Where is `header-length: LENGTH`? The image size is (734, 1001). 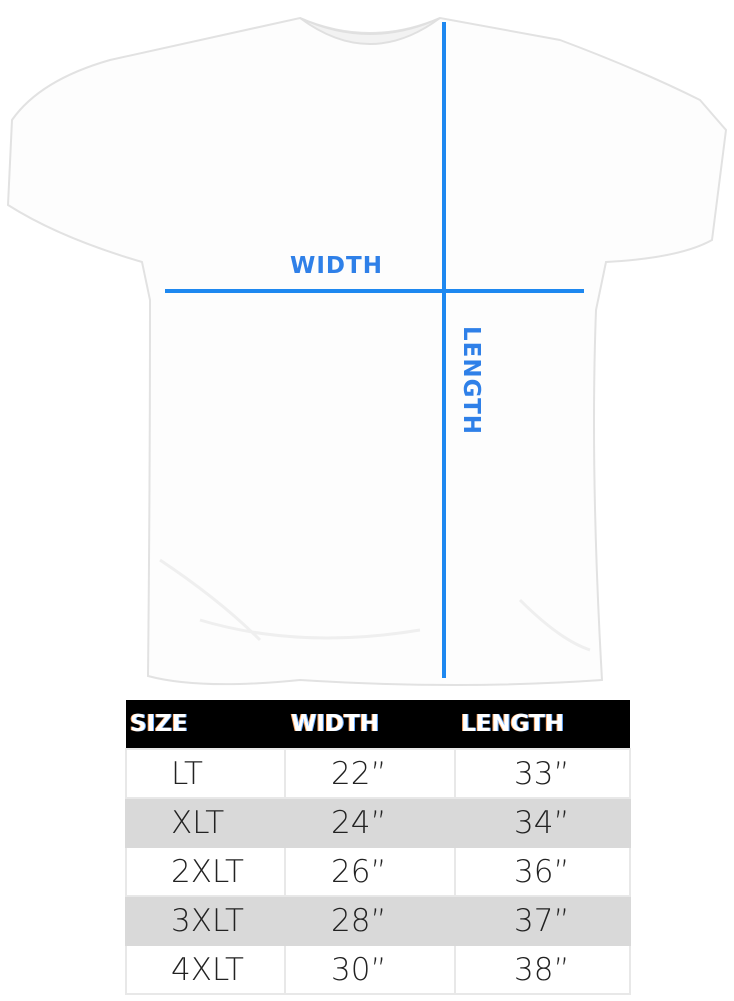 header-length: LENGTH is located at coordinates (542, 724).